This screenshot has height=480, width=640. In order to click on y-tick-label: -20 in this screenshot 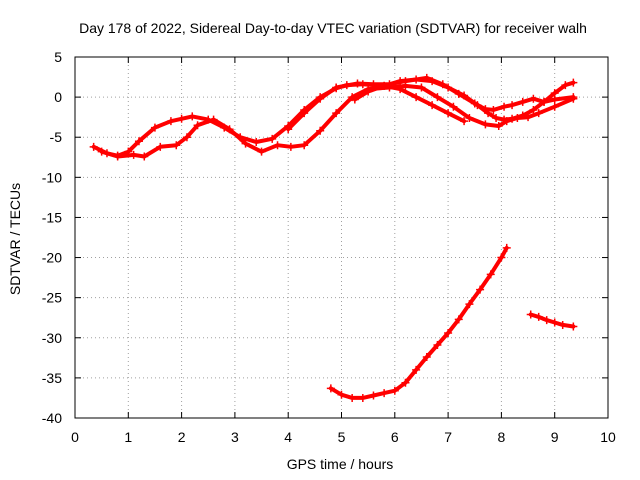, I will do `click(52, 258)`.